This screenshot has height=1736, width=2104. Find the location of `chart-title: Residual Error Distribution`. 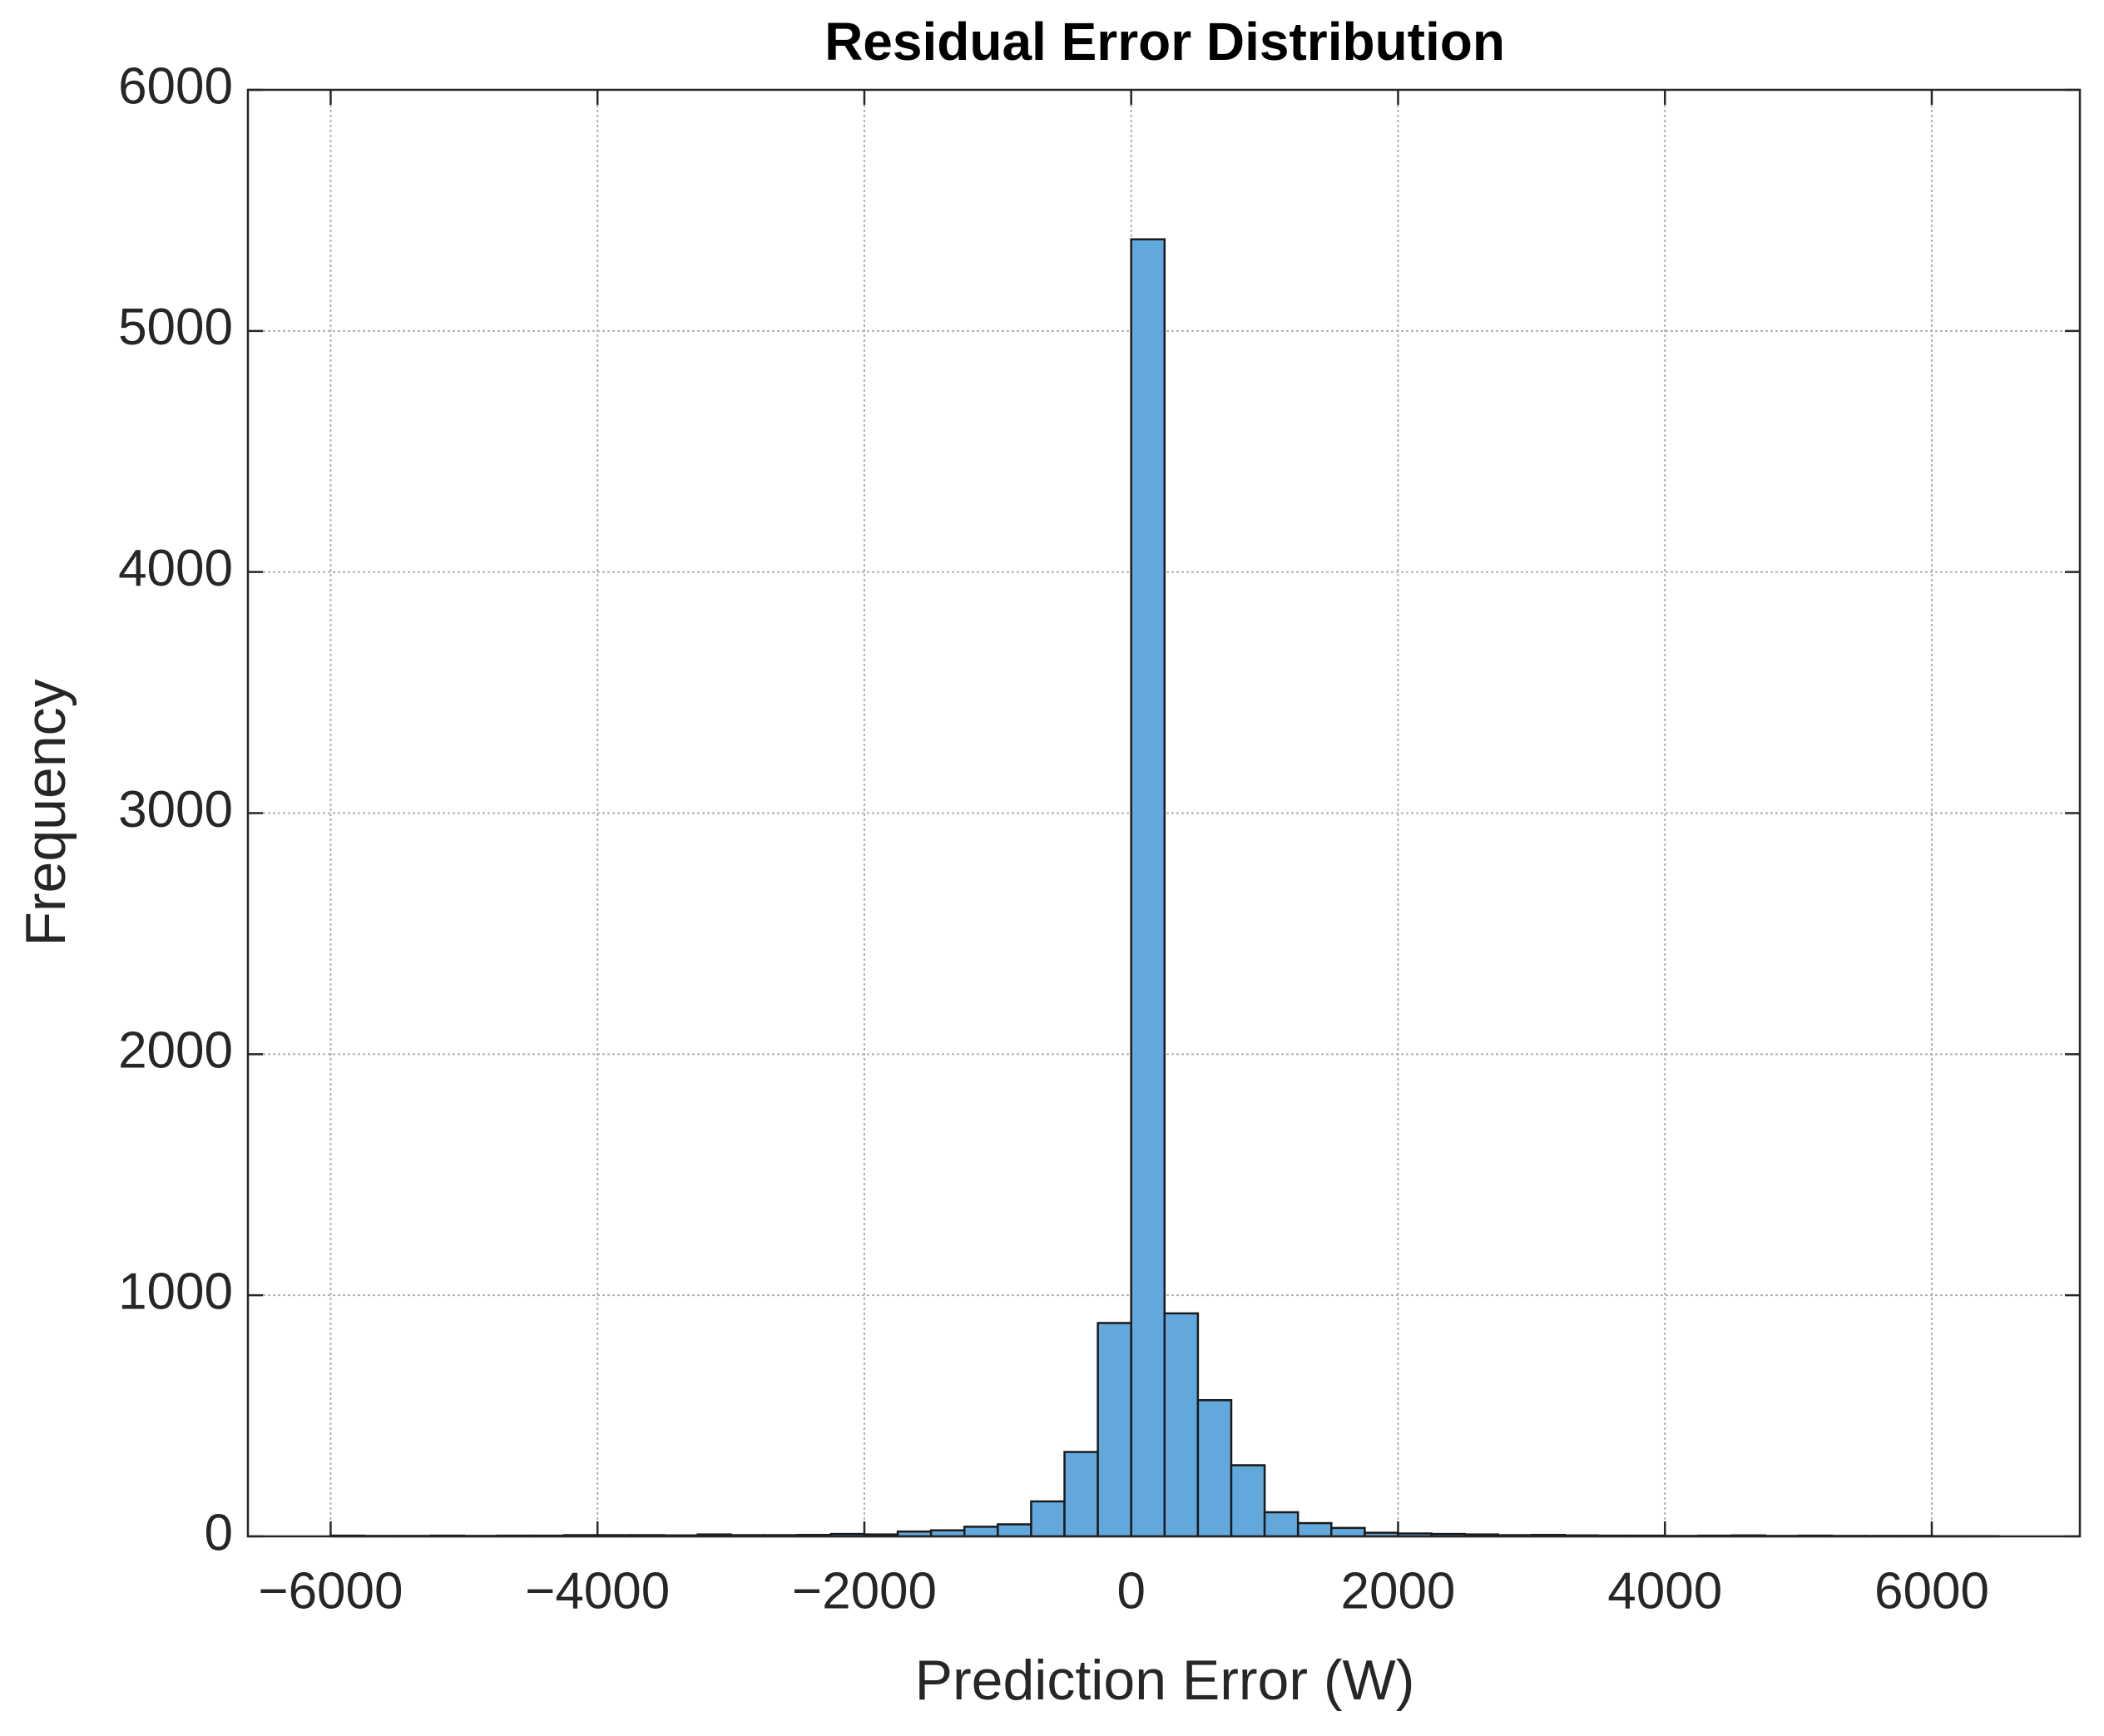

chart-title: Residual Error Distribution is located at coordinates (1164, 42).